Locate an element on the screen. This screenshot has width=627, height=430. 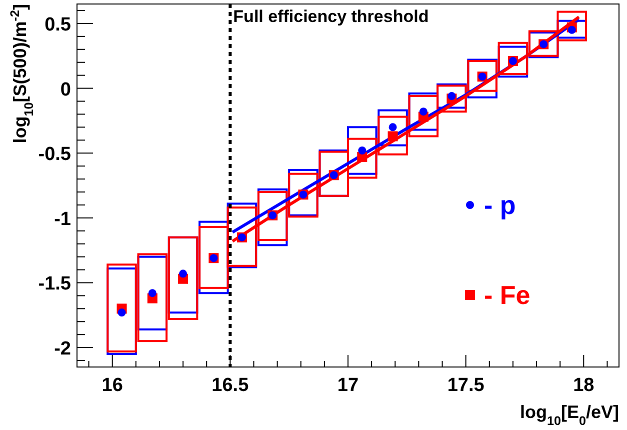
ref-line-label: Full efficiency threshold is located at coordinates (331, 16).